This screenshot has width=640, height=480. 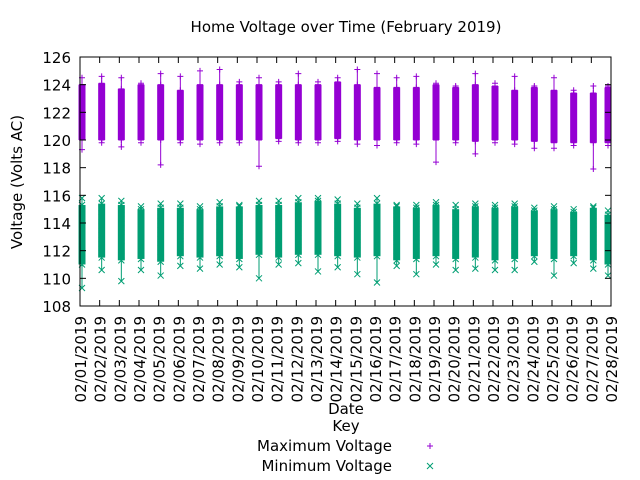 I want to click on x-tick-label: 02/10/2019, so click(x=258, y=359).